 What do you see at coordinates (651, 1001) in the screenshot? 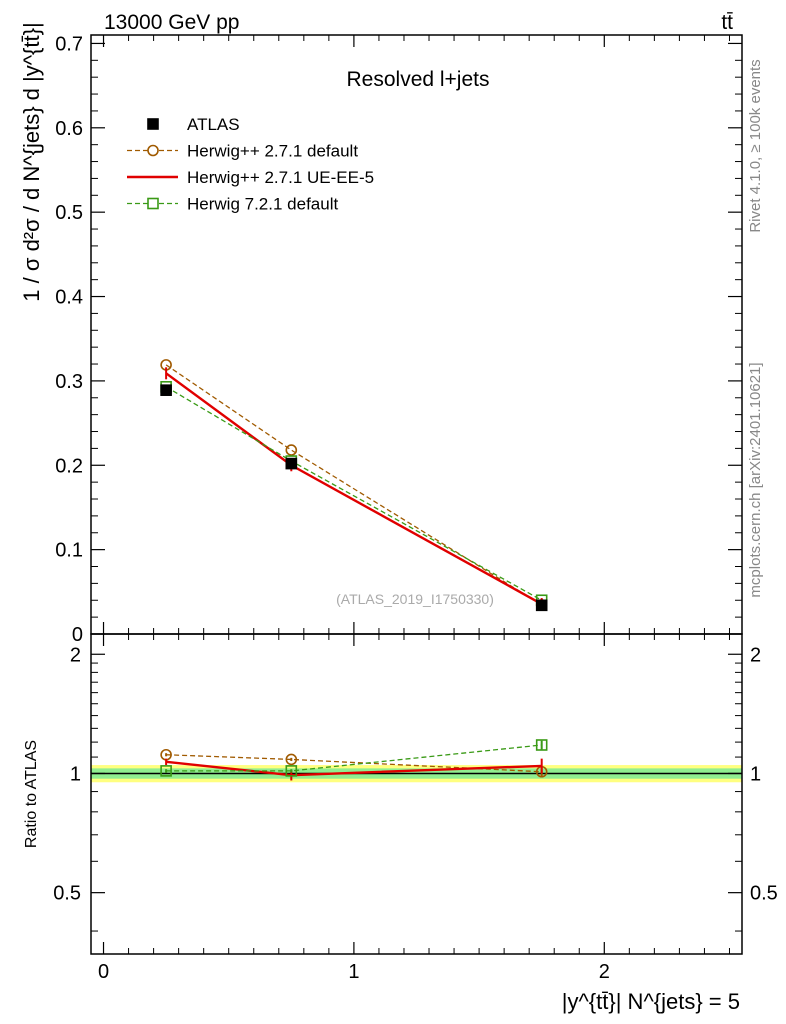
I see `x-axis-label: |y^{tt̄}| N^{jets} = 5` at bounding box center [651, 1001].